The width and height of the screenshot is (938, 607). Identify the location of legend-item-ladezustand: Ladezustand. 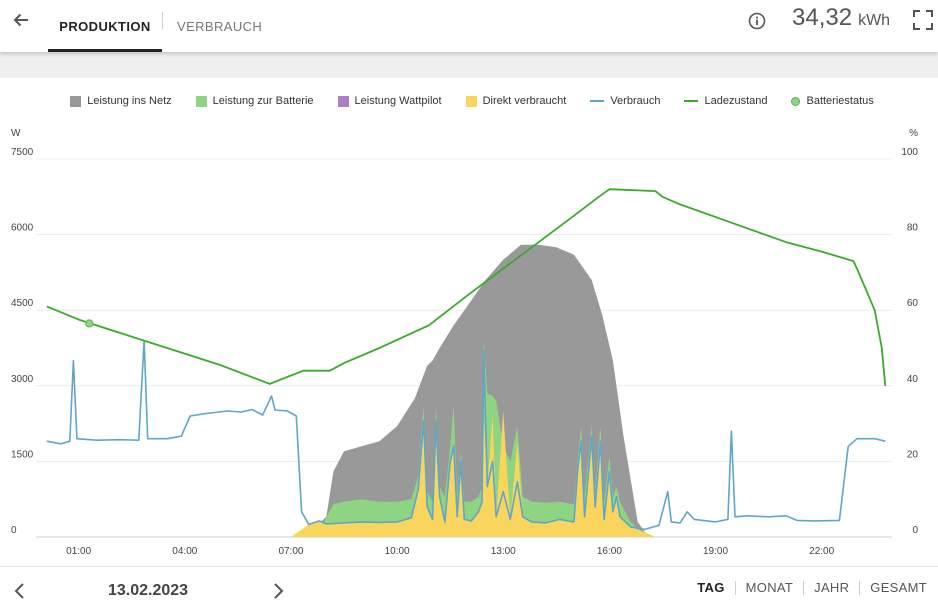
(725, 101).